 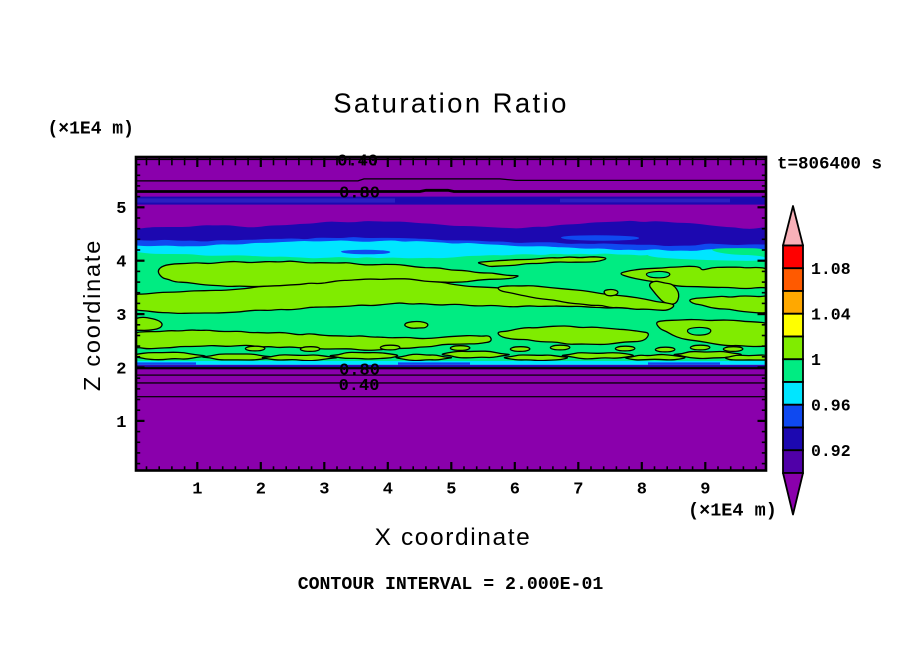 I want to click on svg-text: Z coordinate, so click(x=92, y=315).